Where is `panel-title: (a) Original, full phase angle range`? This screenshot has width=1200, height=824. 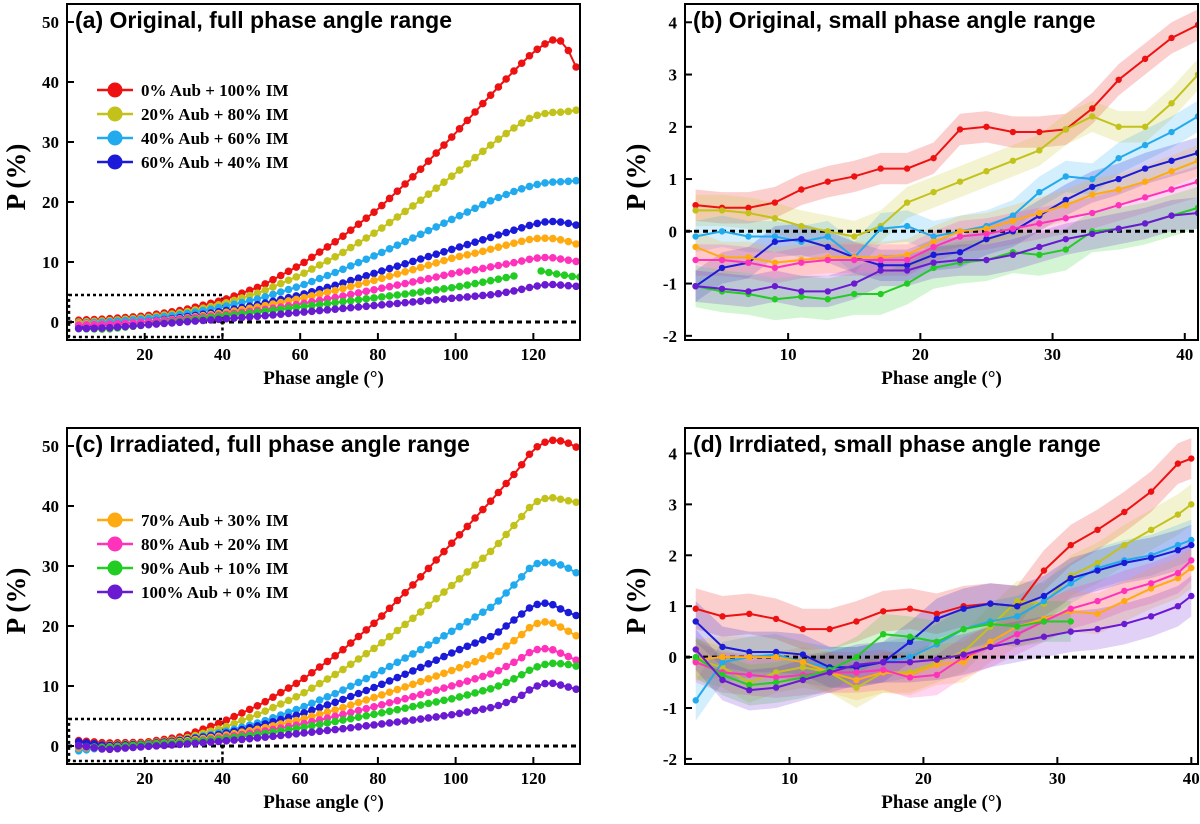 panel-title: (a) Original, full phase angle range is located at coordinates (263, 20).